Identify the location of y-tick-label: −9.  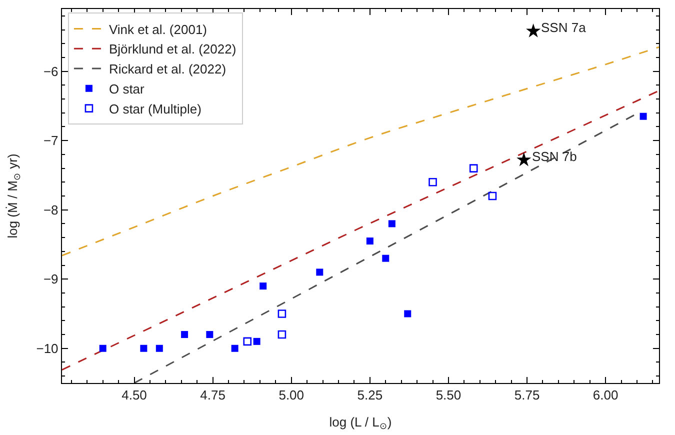
(50, 279).